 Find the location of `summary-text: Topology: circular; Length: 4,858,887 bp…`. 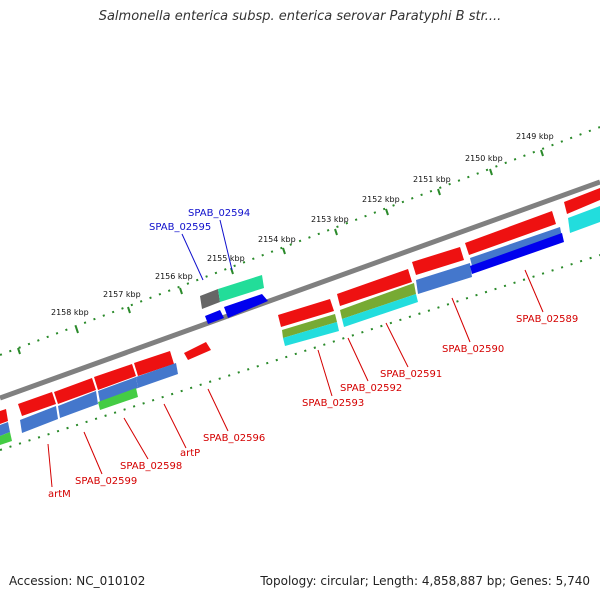

summary-text: Topology: circular; Length: 4,858,887 bp… is located at coordinates (425, 581).